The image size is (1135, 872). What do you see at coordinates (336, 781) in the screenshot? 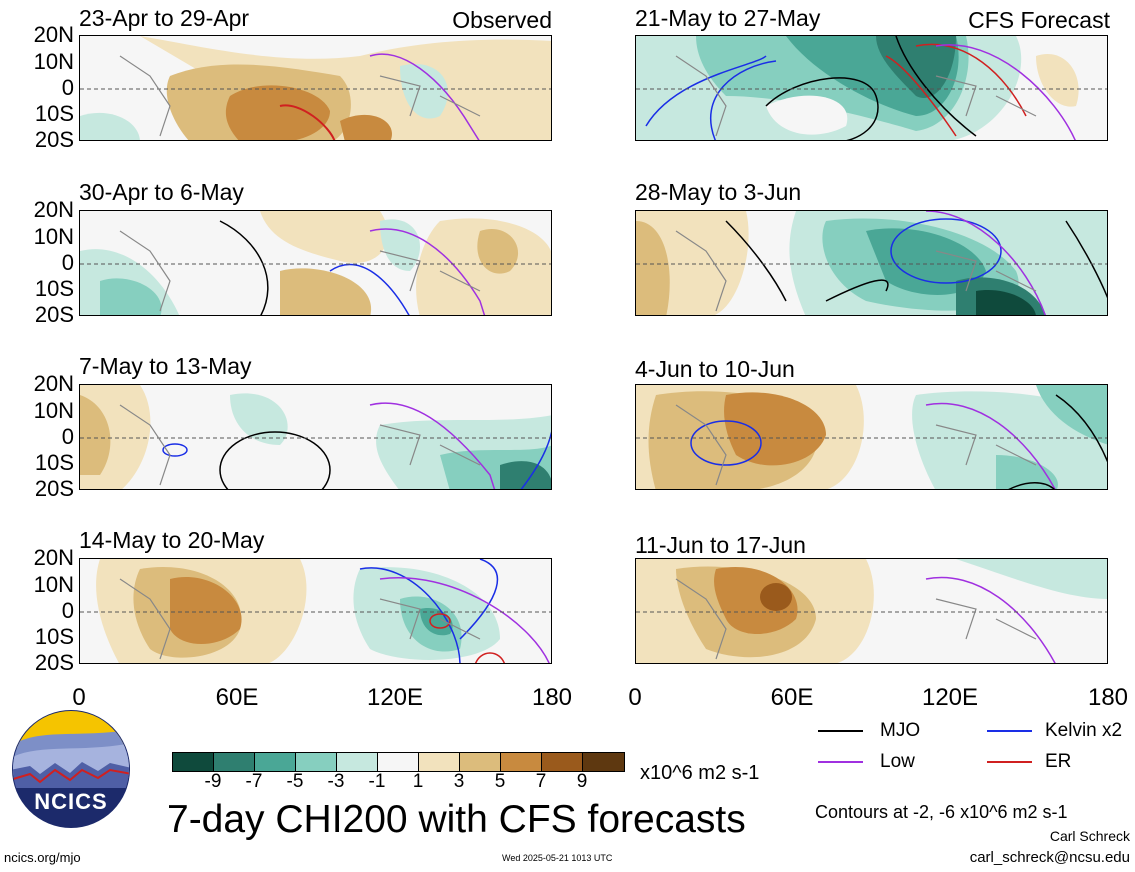
I see `colorbar-tick-label: -3` at bounding box center [336, 781].